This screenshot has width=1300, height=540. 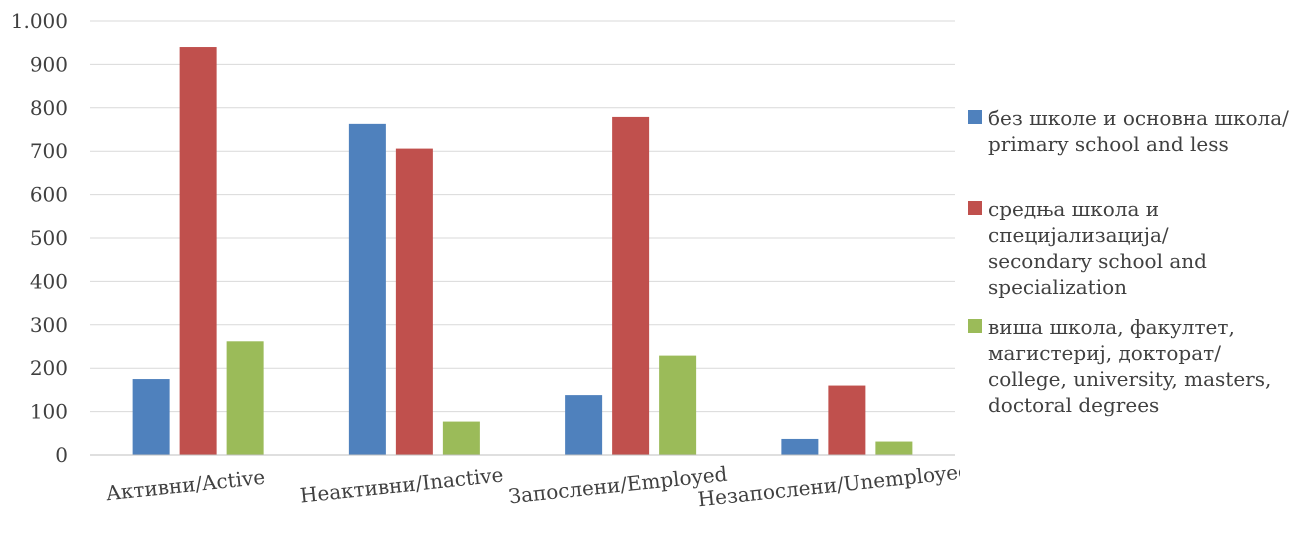 What do you see at coordinates (39, 21) in the screenshot?
I see `y-tick-label: 1.000` at bounding box center [39, 21].